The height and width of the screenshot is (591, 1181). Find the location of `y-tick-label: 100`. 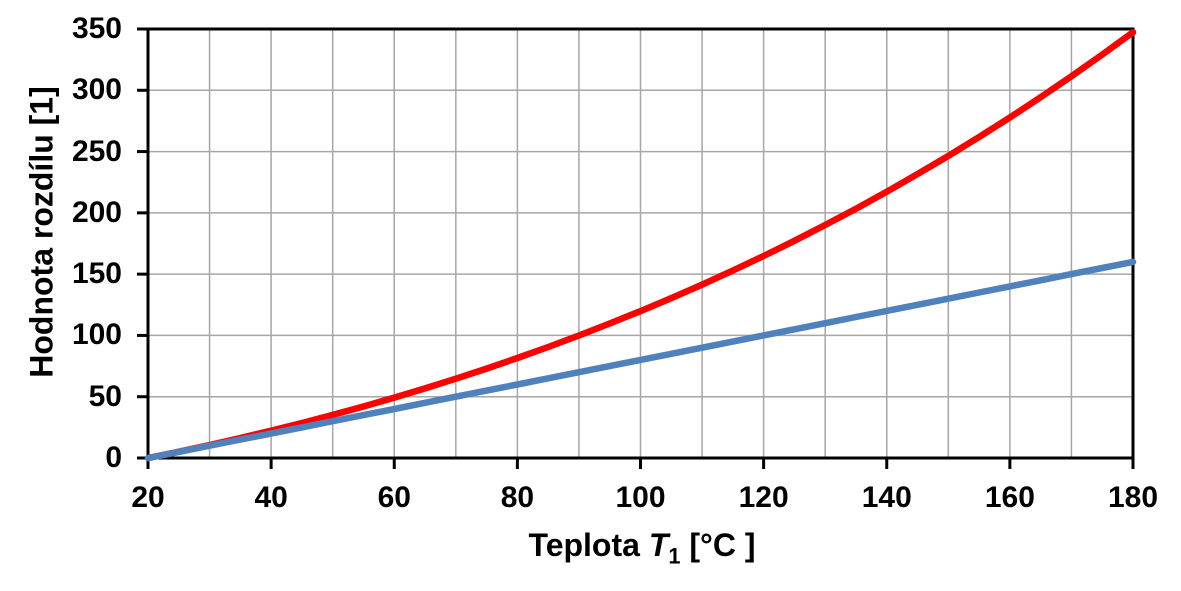

y-tick-label: 100 is located at coordinates (96, 335).